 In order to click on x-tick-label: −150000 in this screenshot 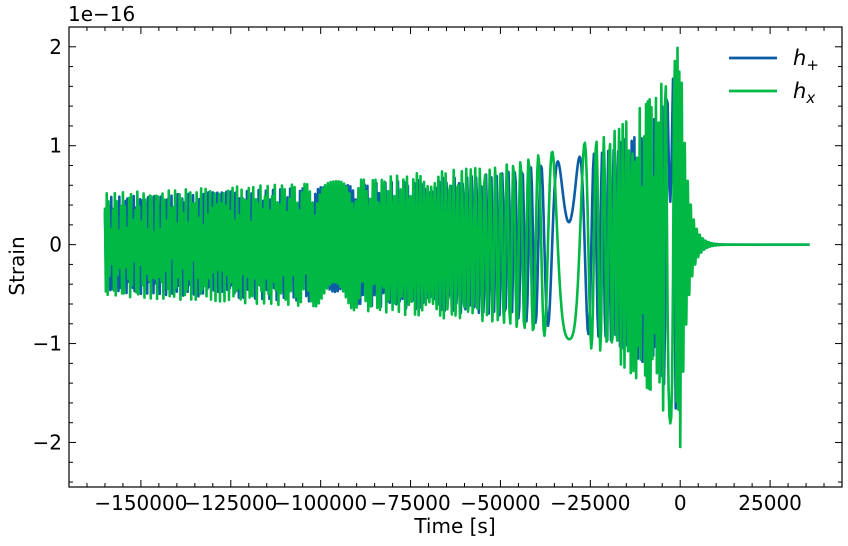, I will do `click(140, 503)`.